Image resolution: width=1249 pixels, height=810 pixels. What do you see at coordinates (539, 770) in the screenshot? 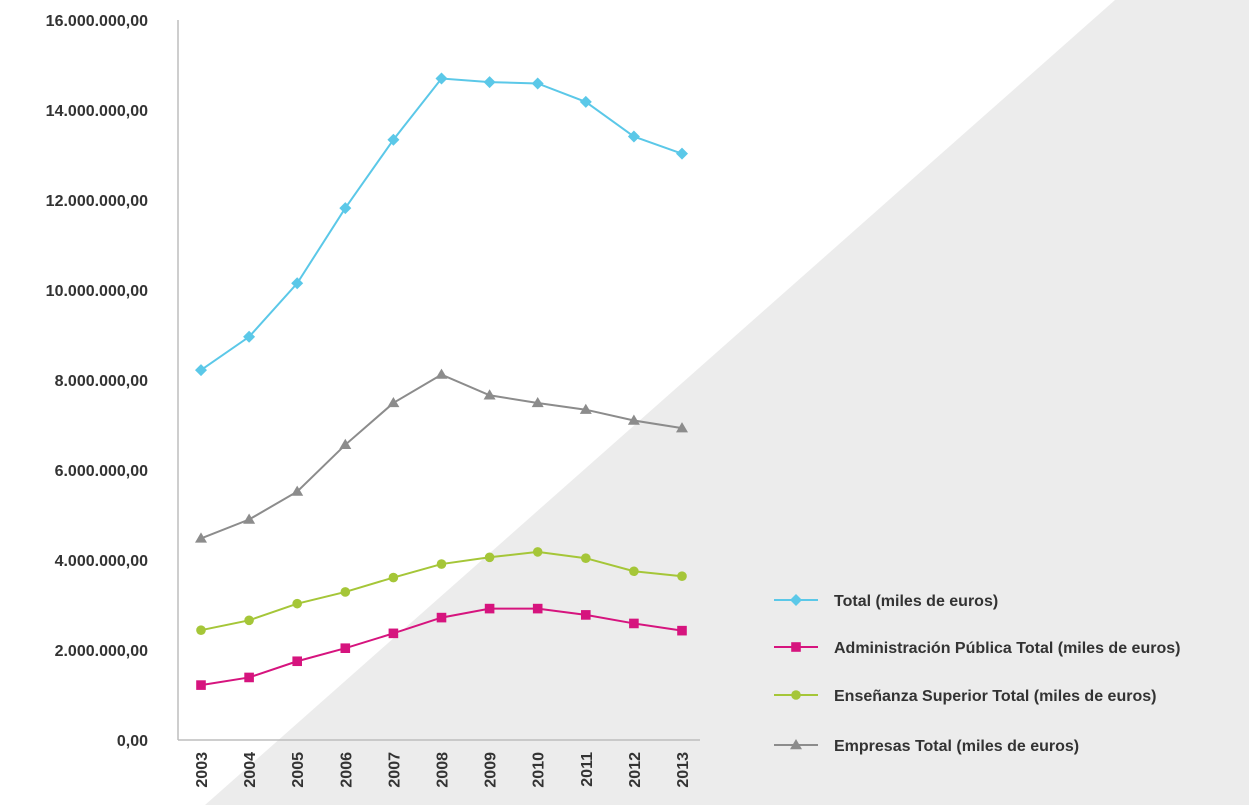
I see `x-tick-label: 2010` at bounding box center [539, 770].